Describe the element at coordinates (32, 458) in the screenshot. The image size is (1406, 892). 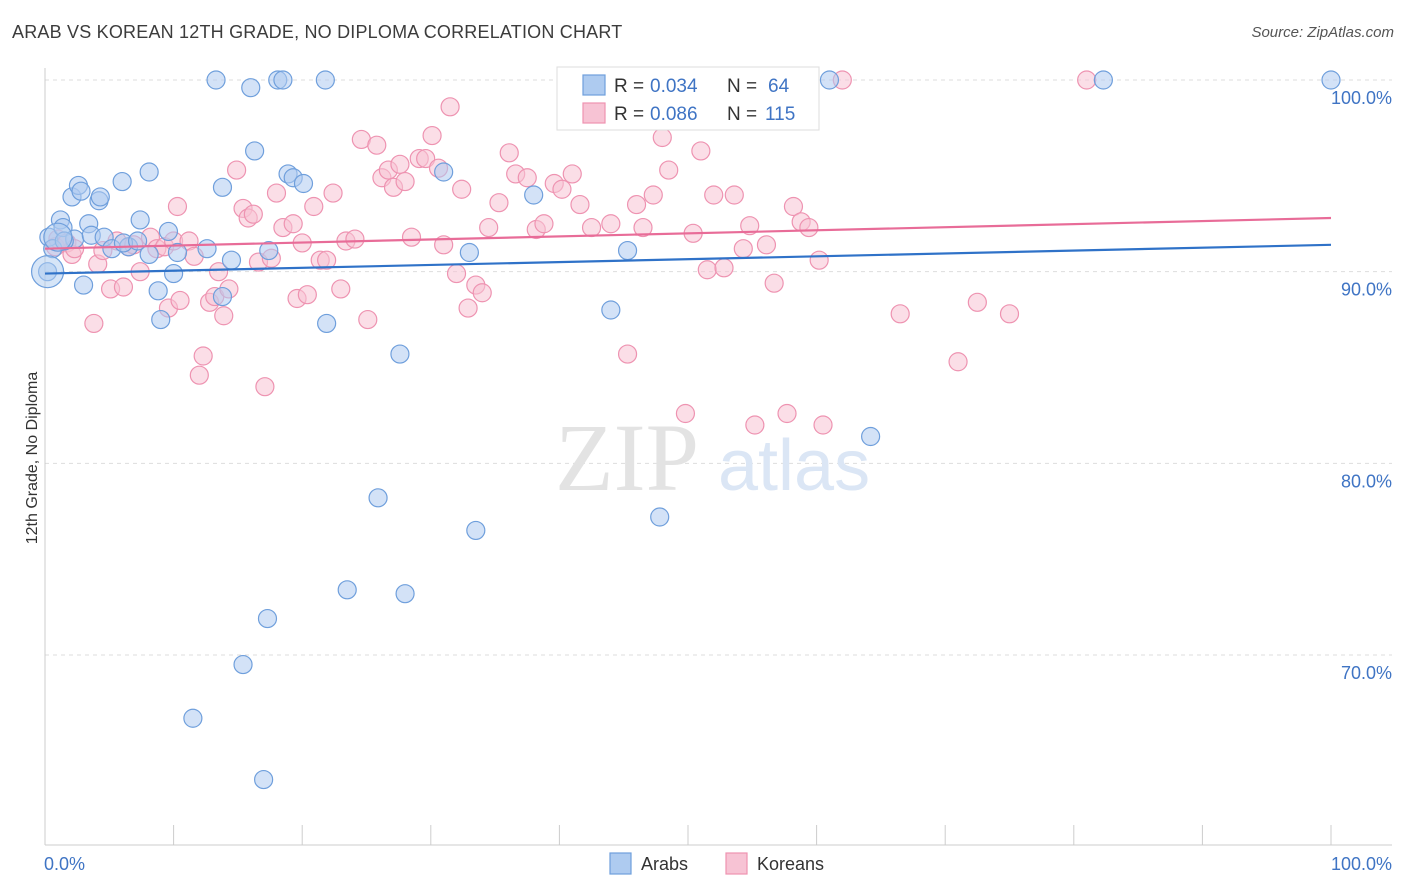
I see `y-axis-label: 12th Grade, No Diploma` at that location.